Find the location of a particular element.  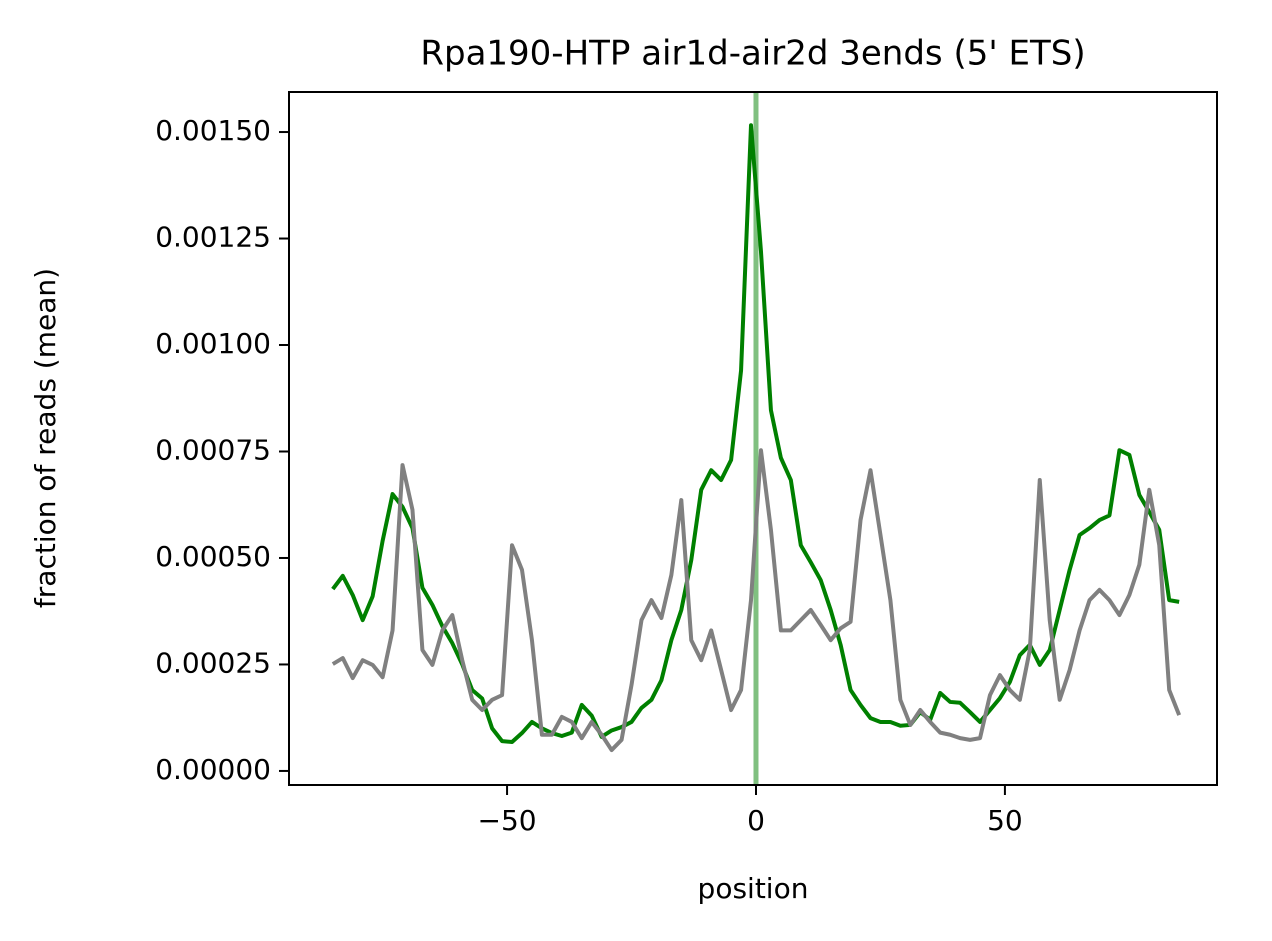

x-tick-label: 50 is located at coordinates (1005, 820).